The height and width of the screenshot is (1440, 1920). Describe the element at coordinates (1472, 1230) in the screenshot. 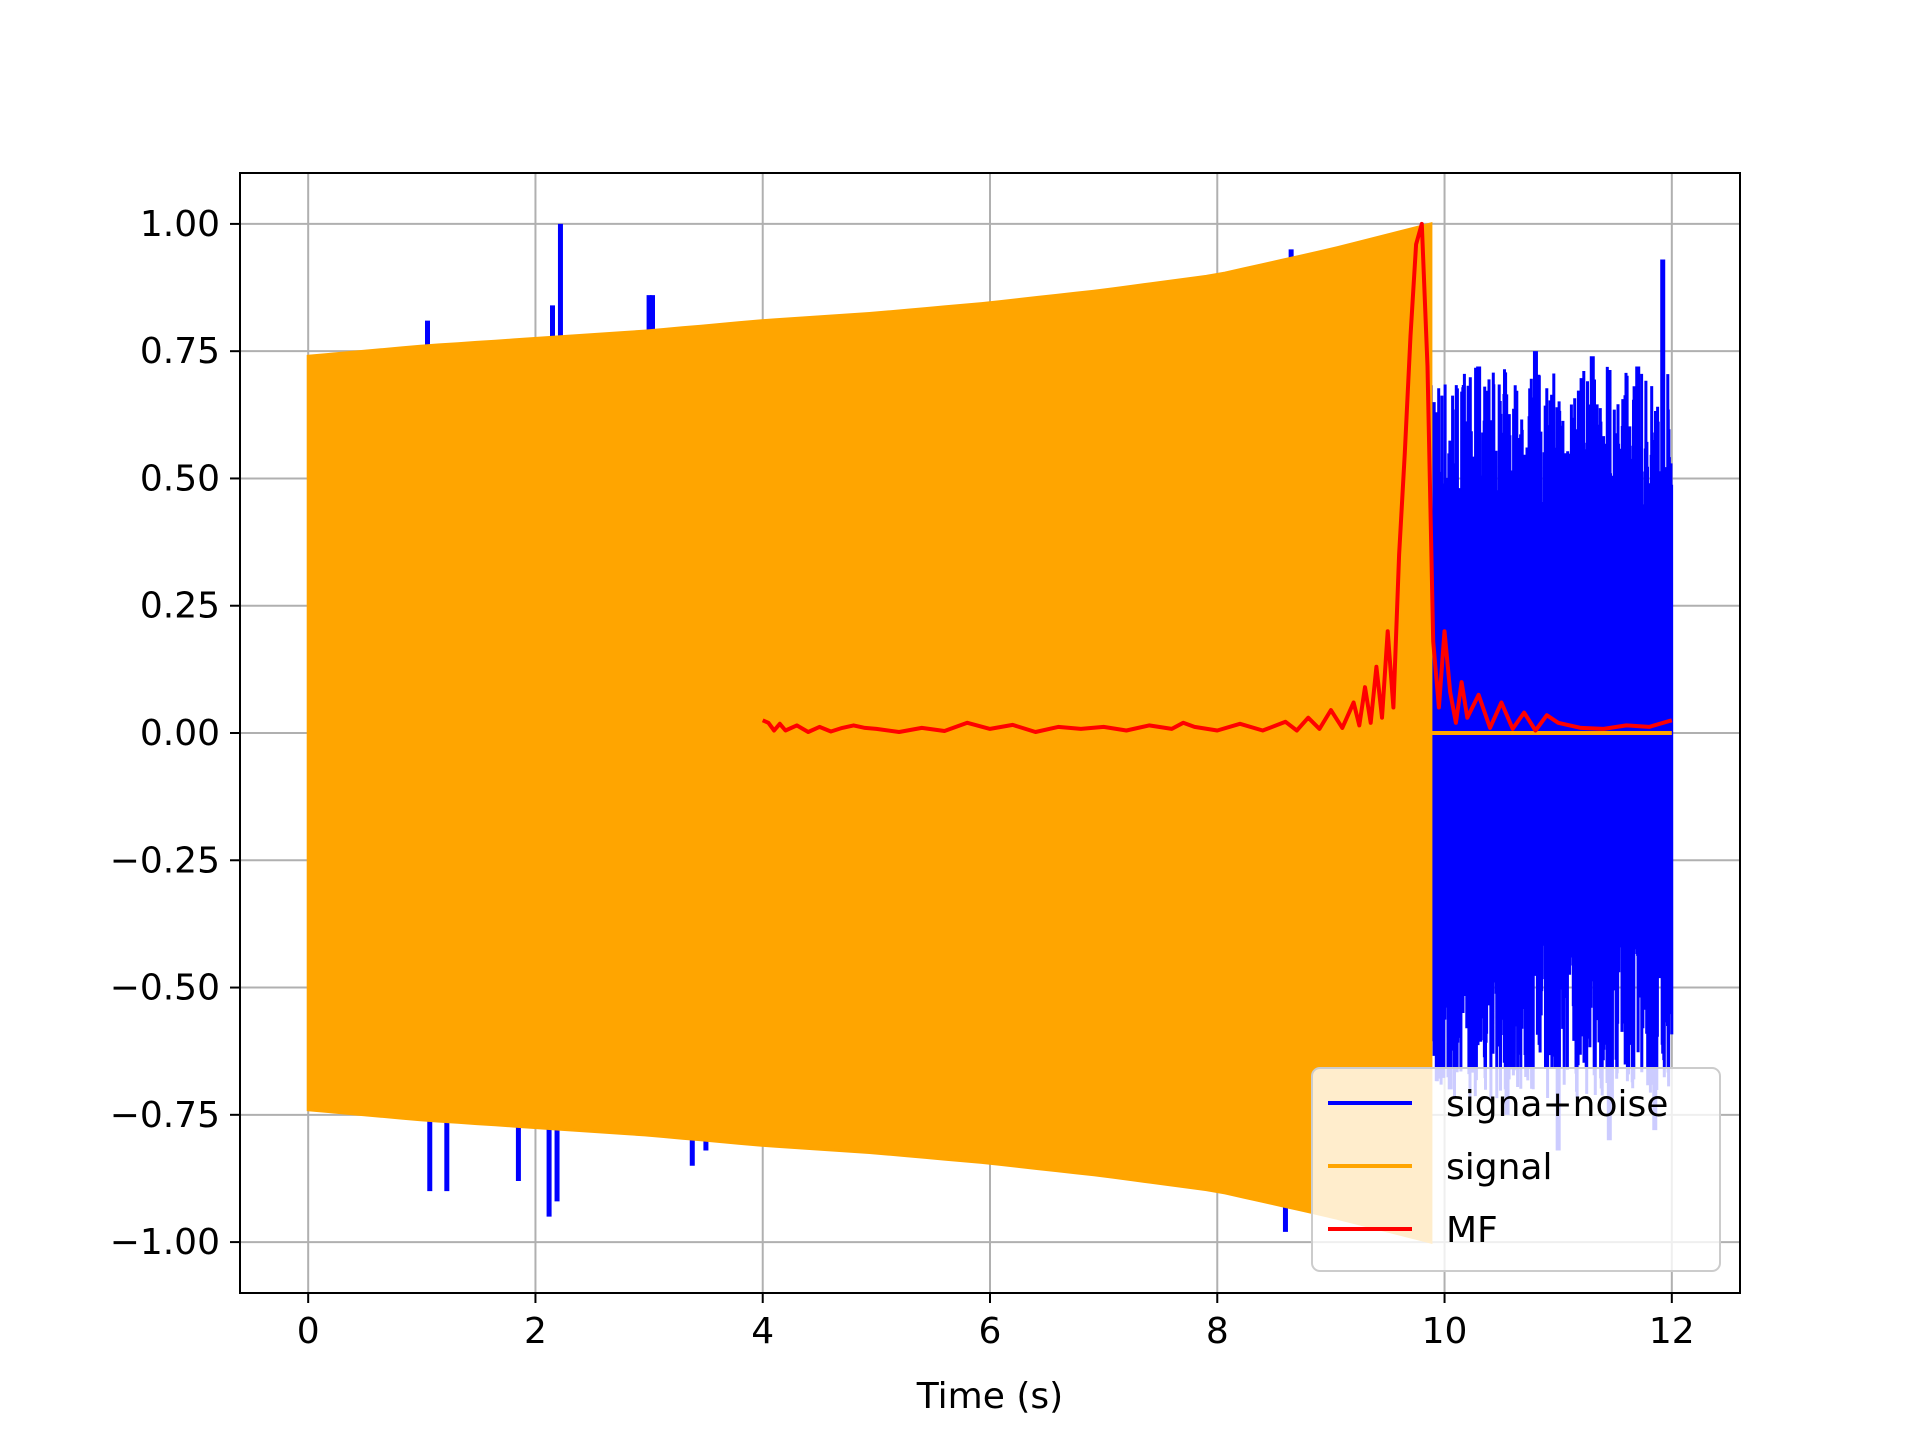

I see `legend-label-mf: MF` at that location.